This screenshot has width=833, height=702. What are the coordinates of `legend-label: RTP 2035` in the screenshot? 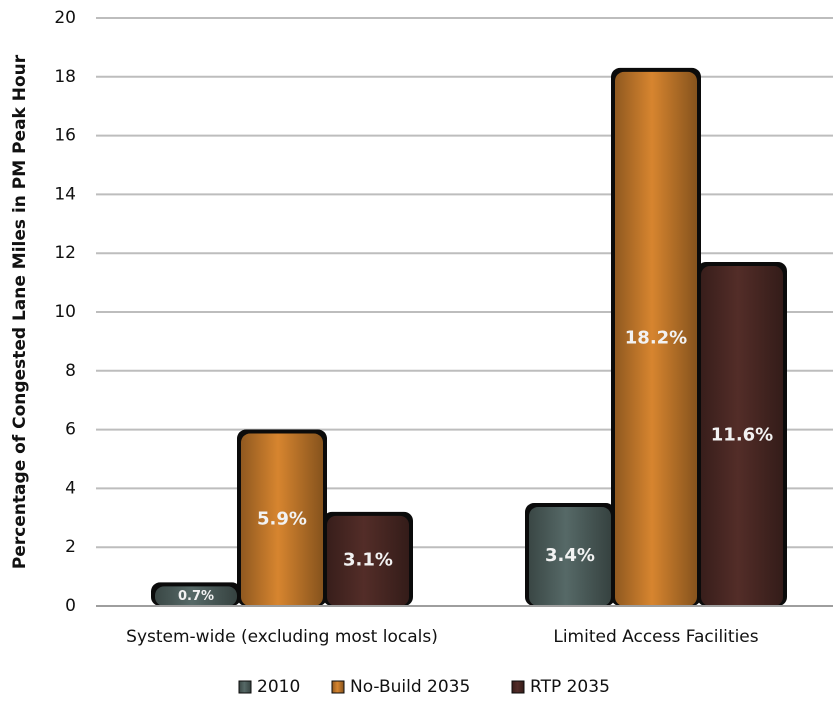 It's located at (570, 687).